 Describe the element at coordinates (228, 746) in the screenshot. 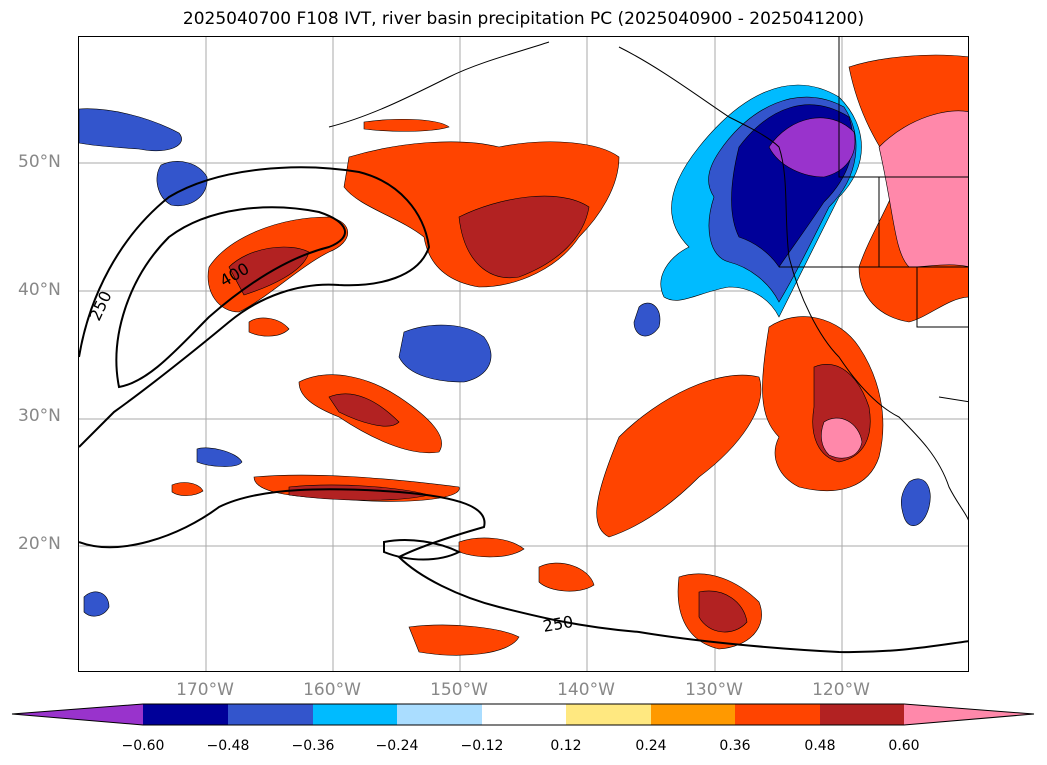

I see `colorbar-tick: −0.48` at that location.